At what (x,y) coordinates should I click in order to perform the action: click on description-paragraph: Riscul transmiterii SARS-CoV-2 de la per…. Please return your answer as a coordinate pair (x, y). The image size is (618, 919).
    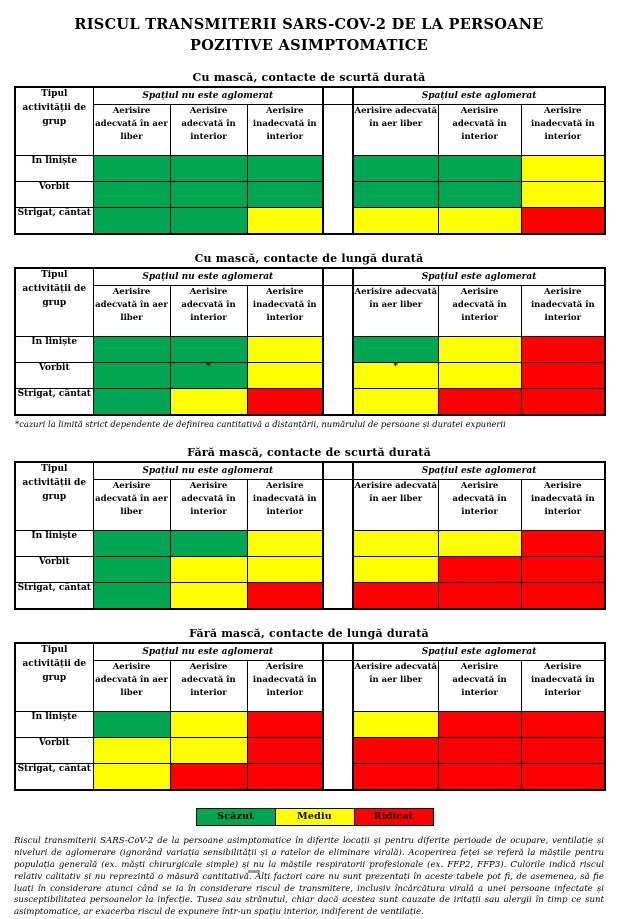
    Looking at the image, I should click on (309, 877).